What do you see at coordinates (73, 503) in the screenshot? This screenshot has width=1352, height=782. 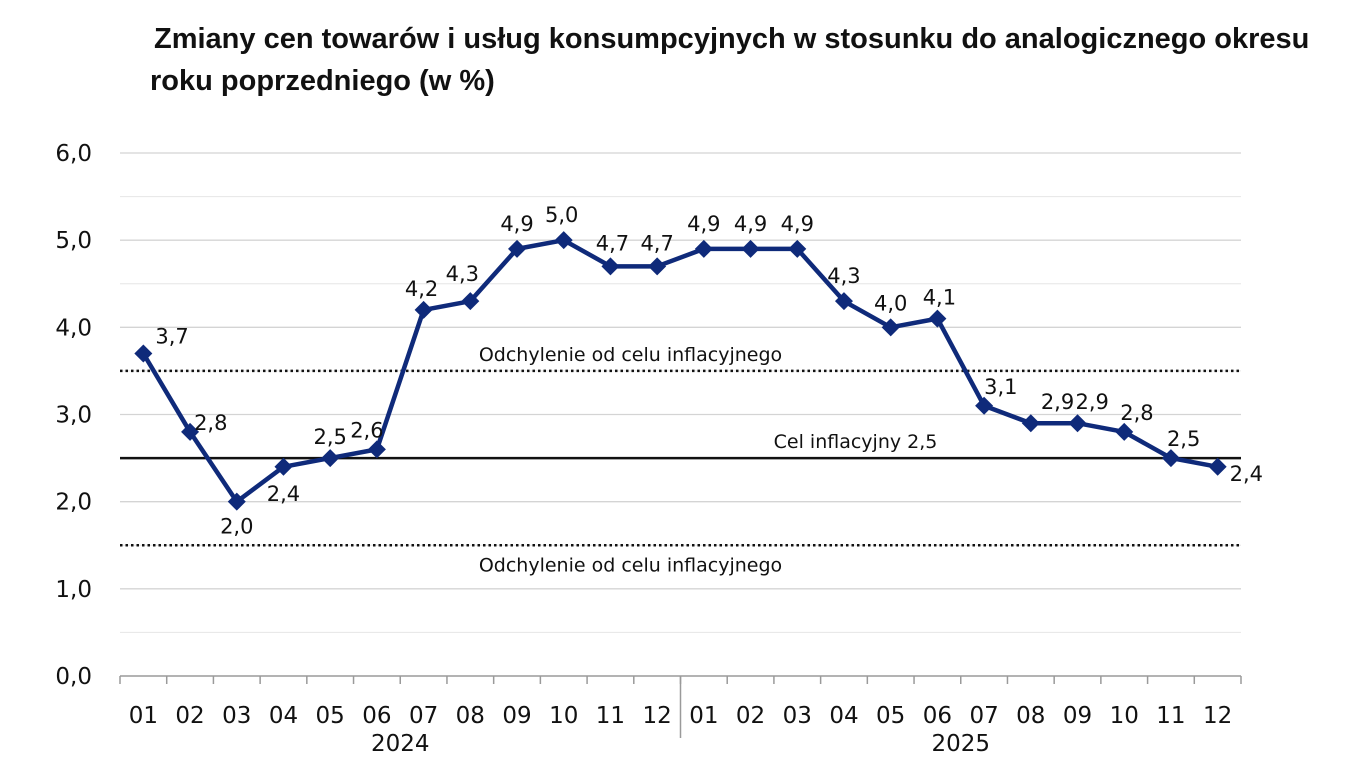 I see `y-tick-label: 2,0` at bounding box center [73, 503].